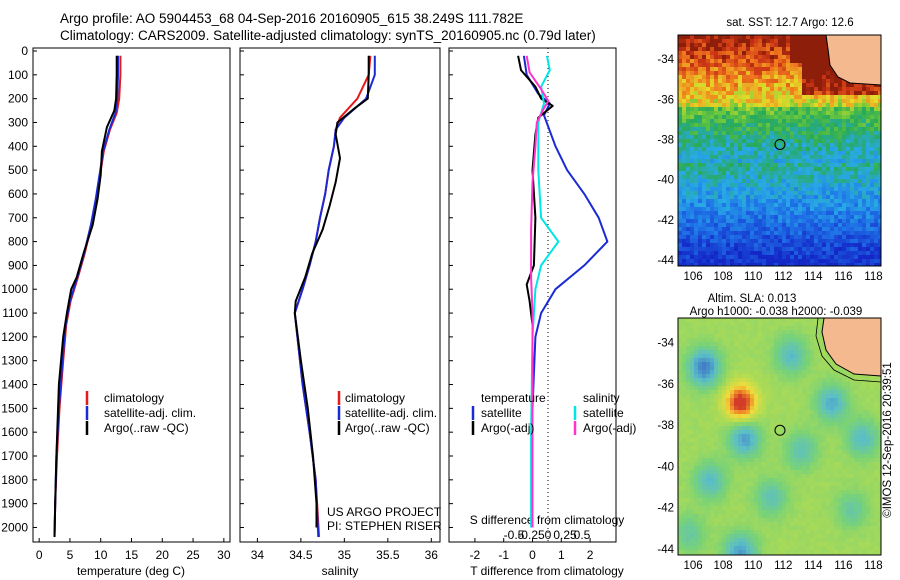 Image resolution: width=900 pixels, height=580 pixels. I want to click on legend-satellite-adj: satellite-adj. clim., so click(391, 413).